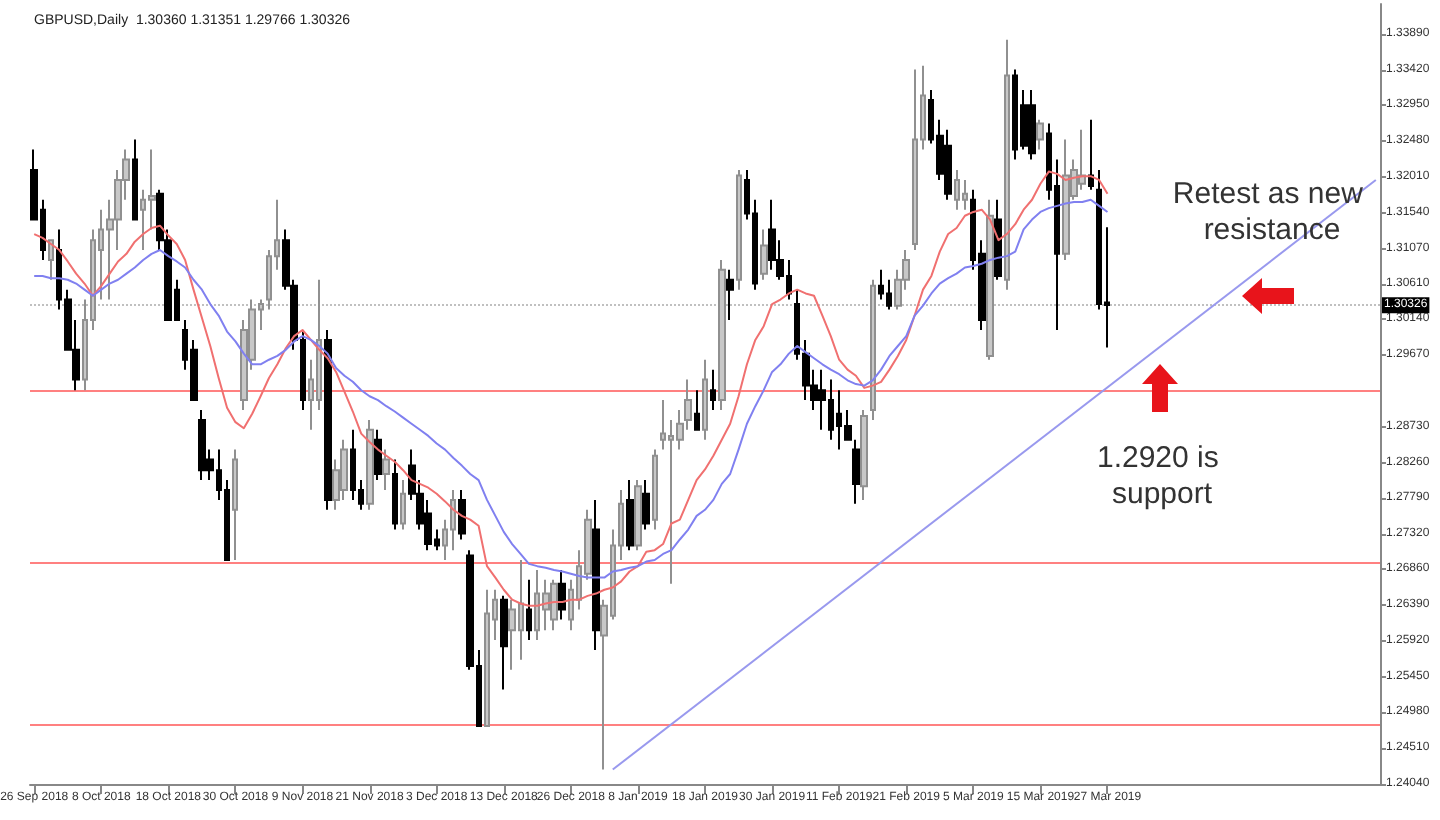 The image size is (1440, 820). I want to click on annotation: Retest as new resistance, so click(1272, 212).